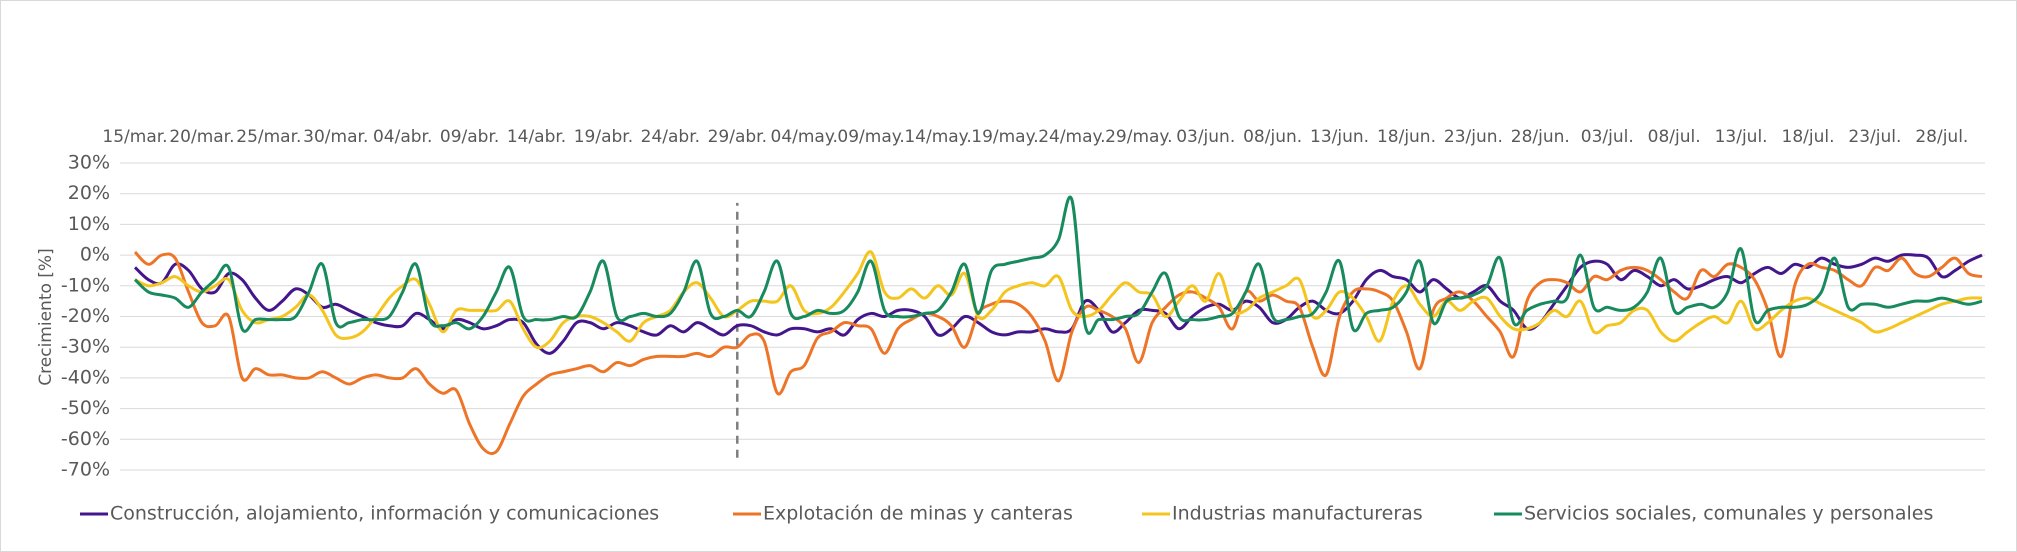 This screenshot has width=2017, height=552. Describe the element at coordinates (1071, 137) in the screenshot. I see `x-tick-label: 24/may.` at that location.